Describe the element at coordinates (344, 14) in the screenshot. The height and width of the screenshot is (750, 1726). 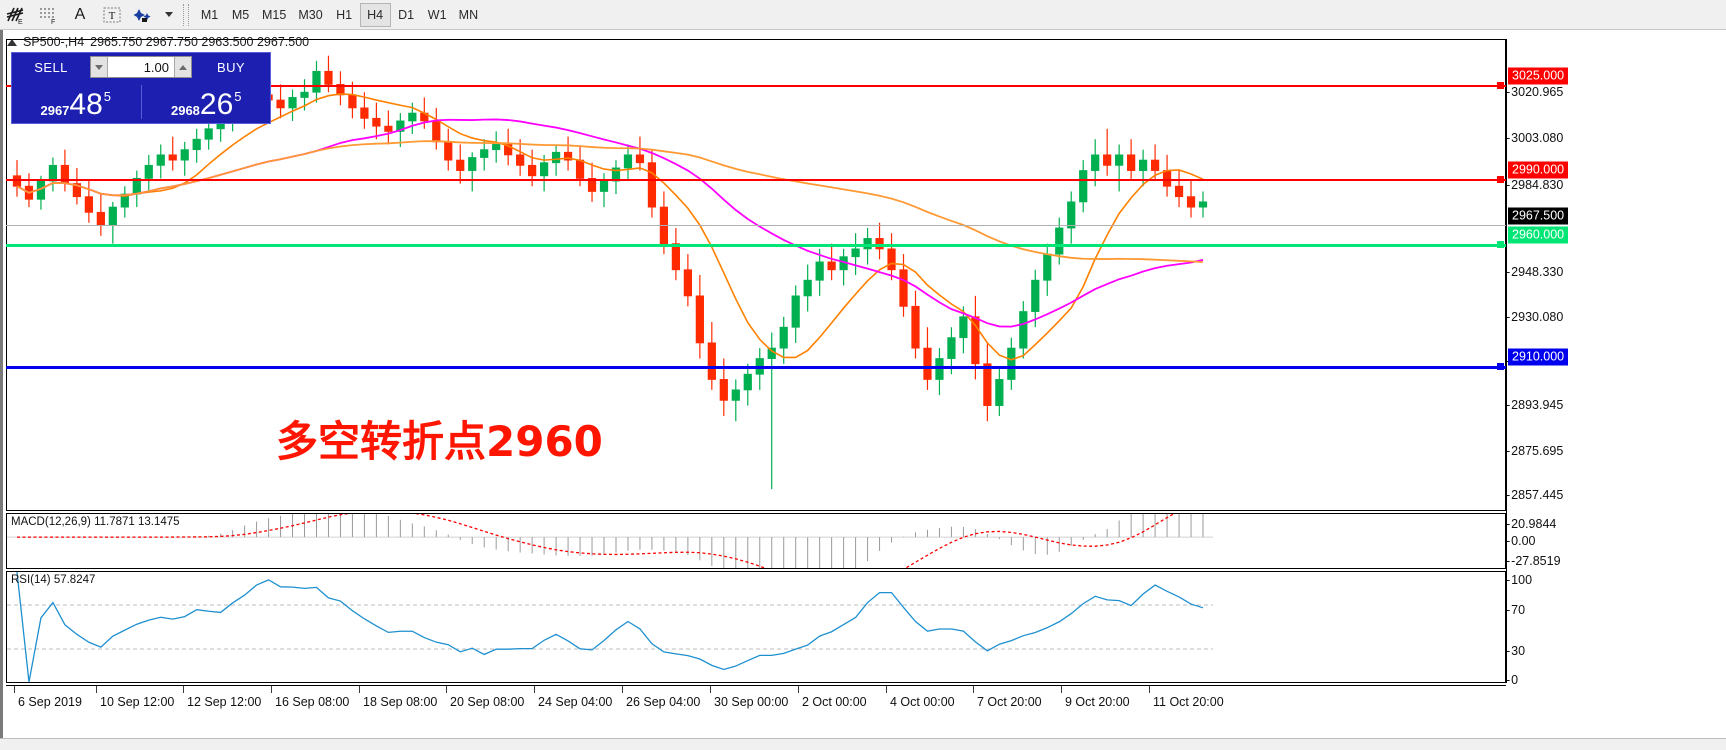
I see `timeframe-h1: H1` at that location.